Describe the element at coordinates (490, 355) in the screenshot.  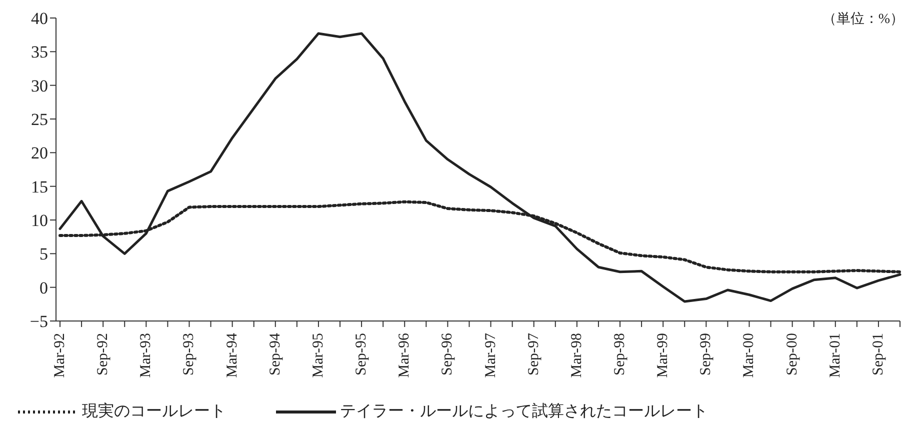
I see `x-tick-label: Mar-97` at that location.